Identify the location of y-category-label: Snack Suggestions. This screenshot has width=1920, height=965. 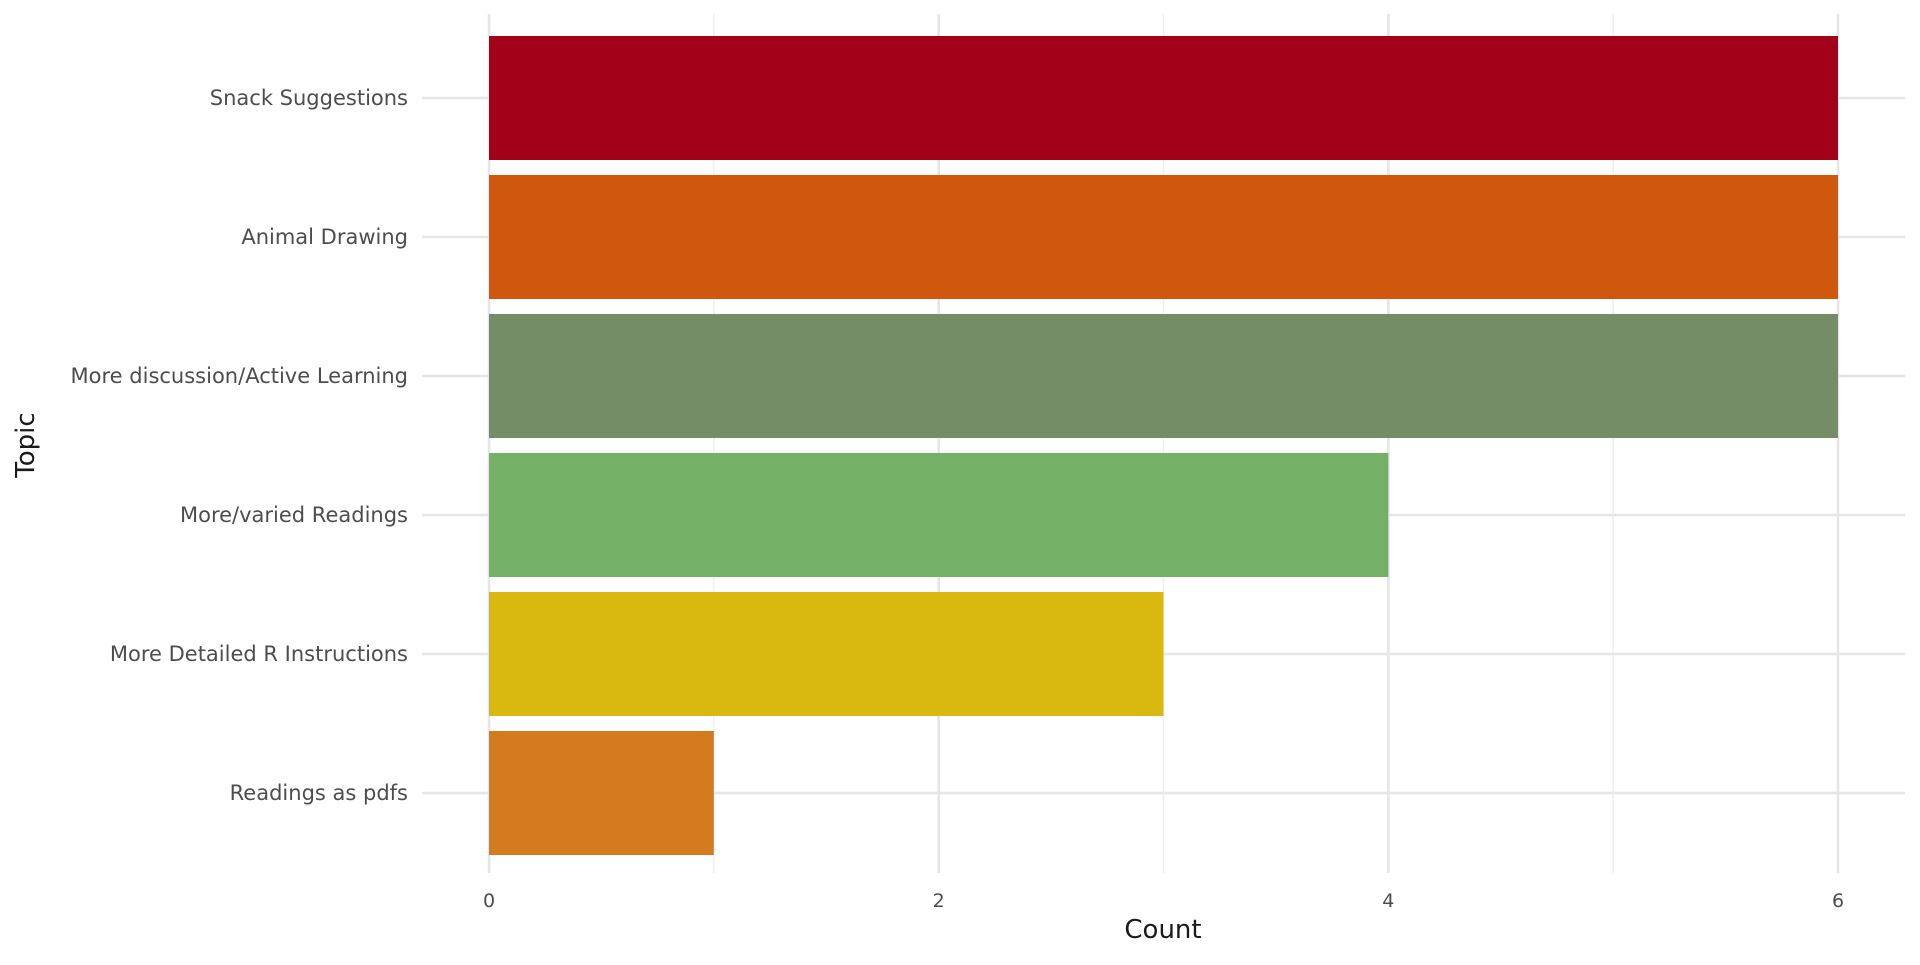
(309, 98).